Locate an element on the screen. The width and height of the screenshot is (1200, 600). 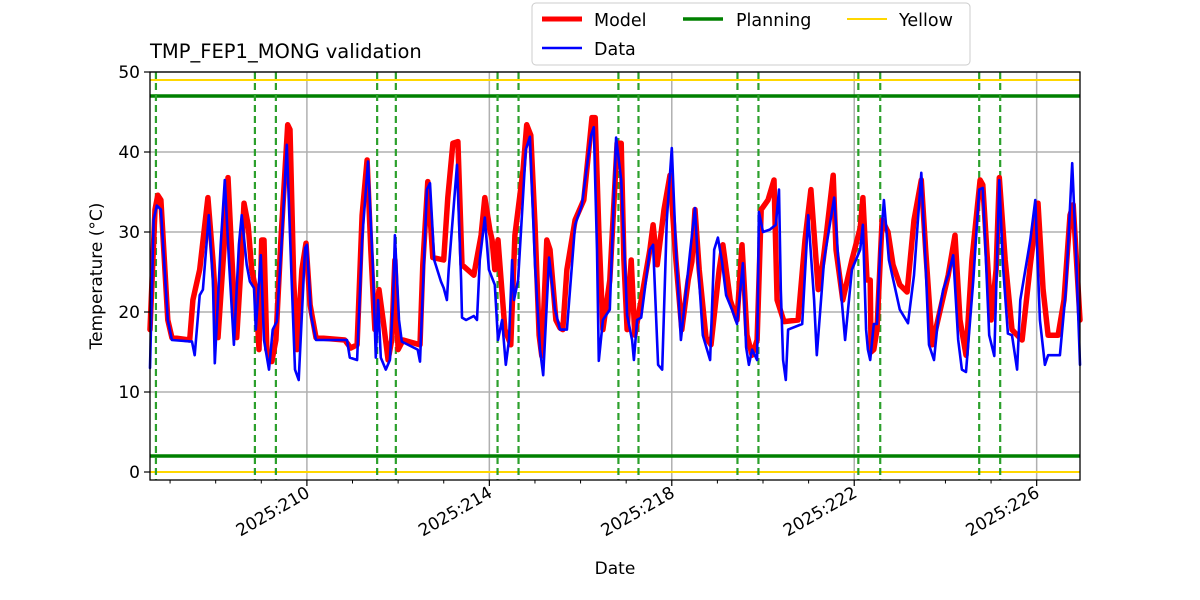
legend-yellow-label: Yellow is located at coordinates (925, 21).